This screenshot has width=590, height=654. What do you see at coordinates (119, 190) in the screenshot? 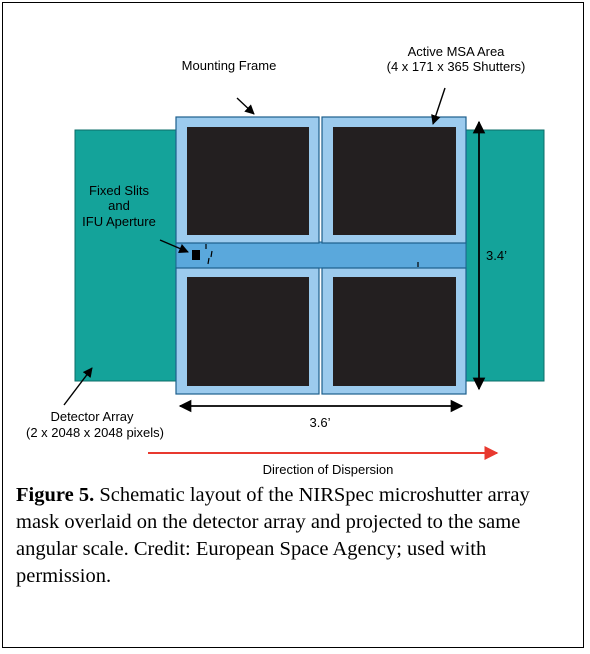
I see `label-fixed-slits-1: Fixed Slits` at bounding box center [119, 190].